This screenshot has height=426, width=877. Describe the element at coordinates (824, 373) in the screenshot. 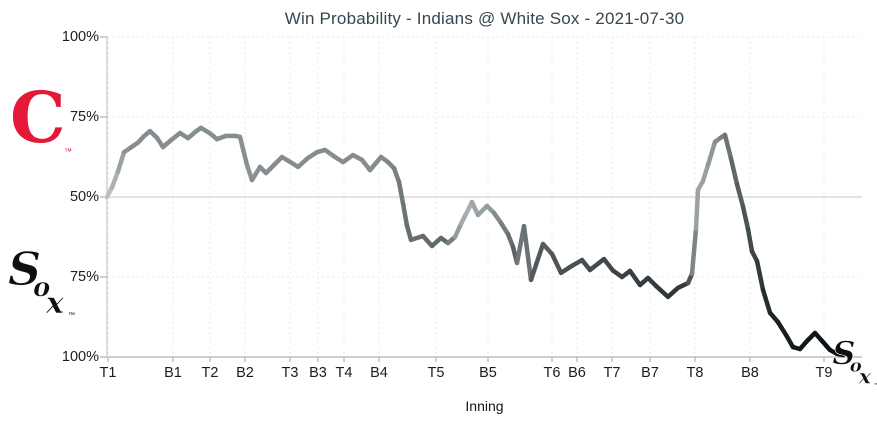

I see `x-tick-label: T9` at that location.